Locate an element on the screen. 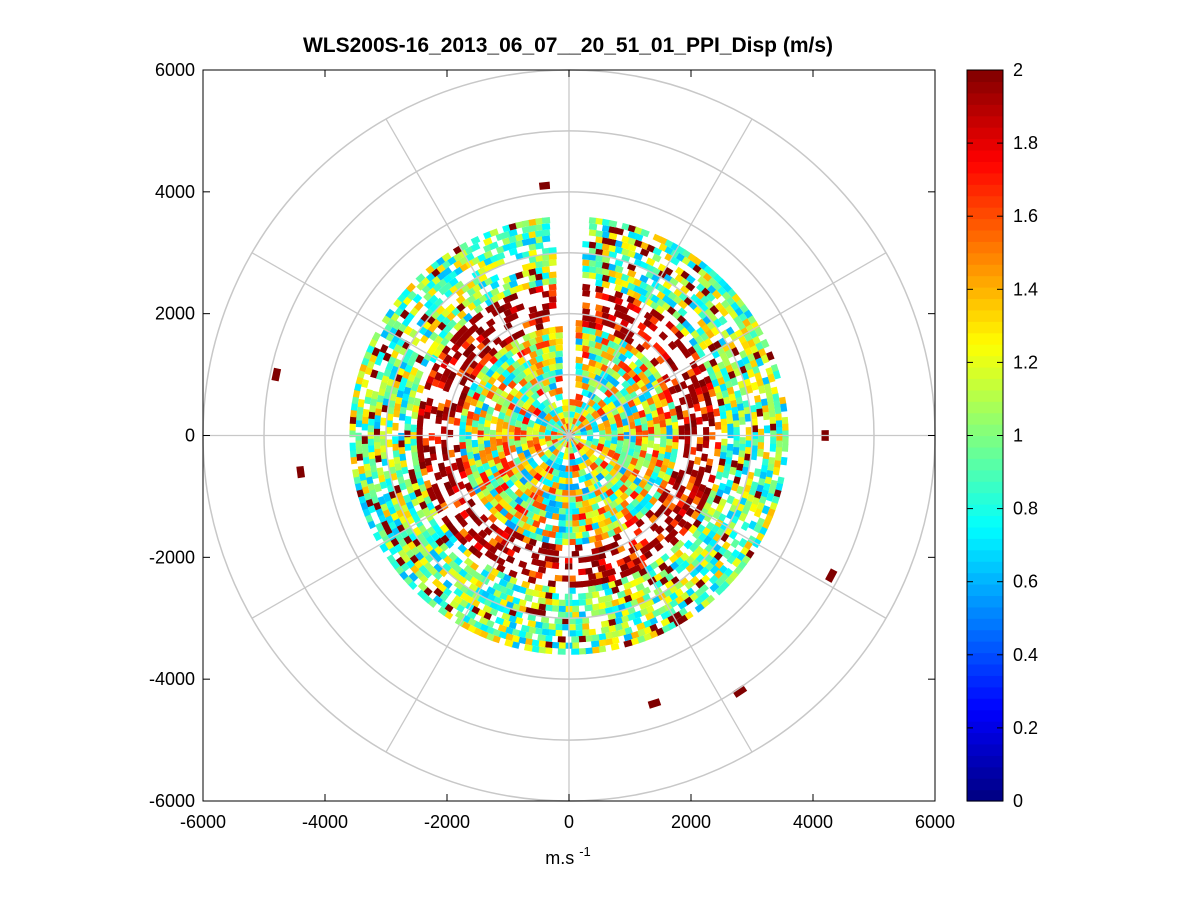  x-tick-label: 4000 is located at coordinates (813, 822).